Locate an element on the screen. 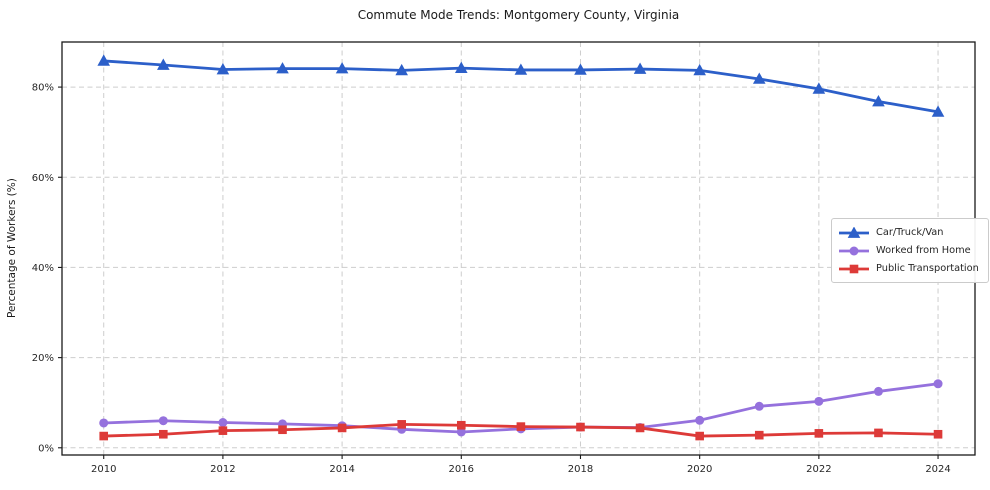  y-tick-label: 0% is located at coordinates (46, 448).